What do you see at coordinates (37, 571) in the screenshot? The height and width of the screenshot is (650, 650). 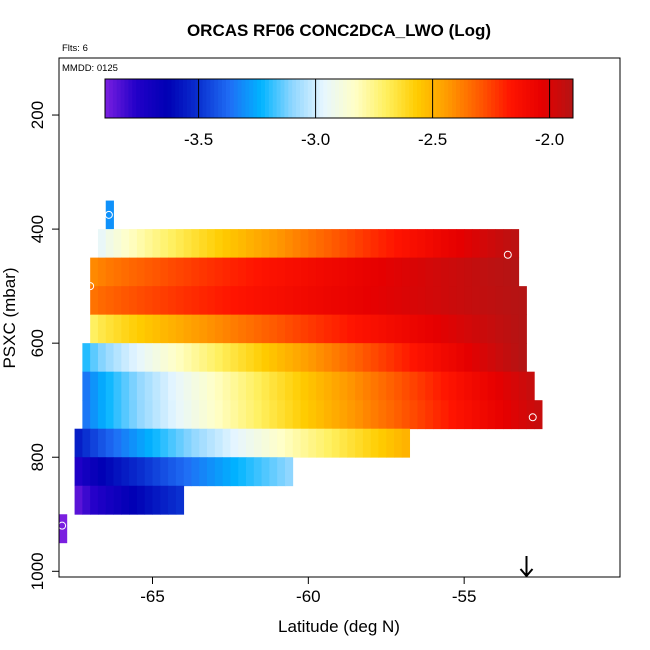 I see `y-tick-label: 1000` at bounding box center [37, 571].